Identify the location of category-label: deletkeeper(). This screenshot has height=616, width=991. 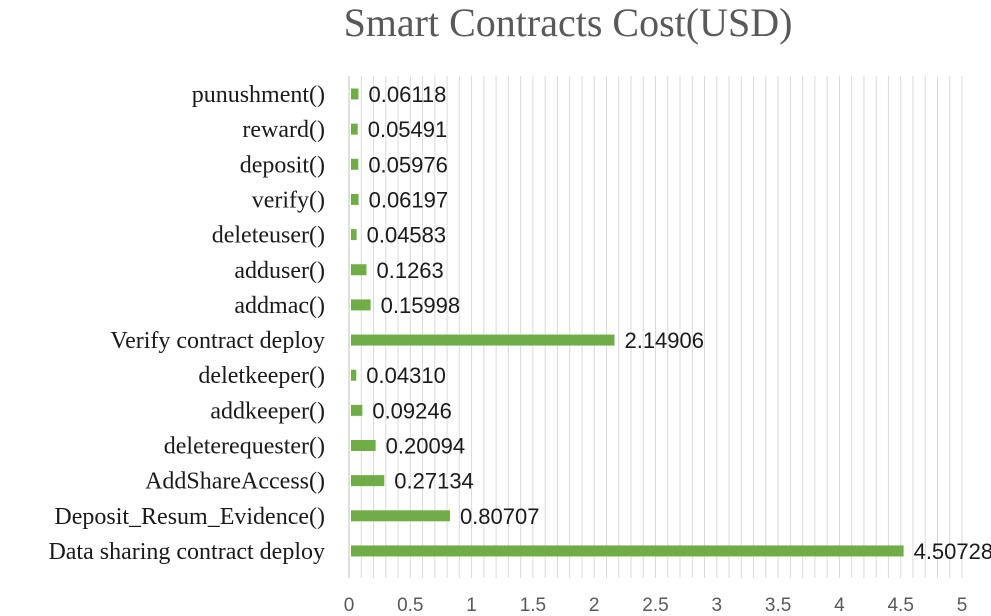
(261, 376).